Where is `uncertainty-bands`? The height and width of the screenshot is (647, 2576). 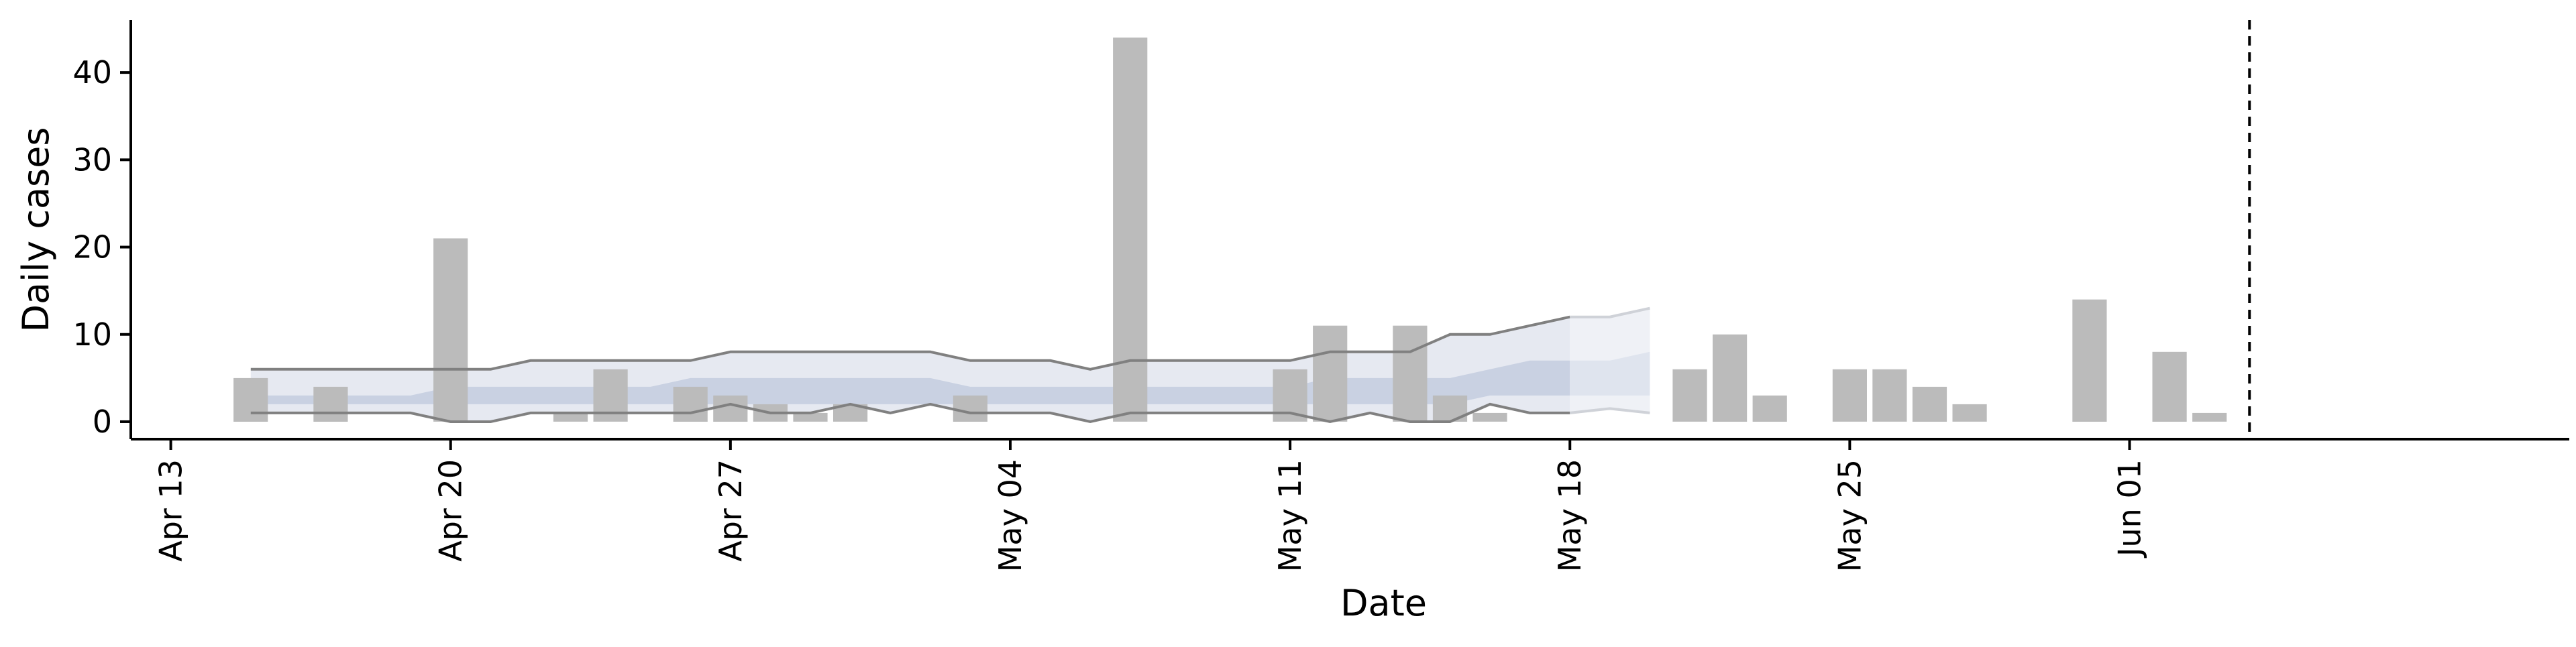 uncertainty-bands is located at coordinates (950, 365).